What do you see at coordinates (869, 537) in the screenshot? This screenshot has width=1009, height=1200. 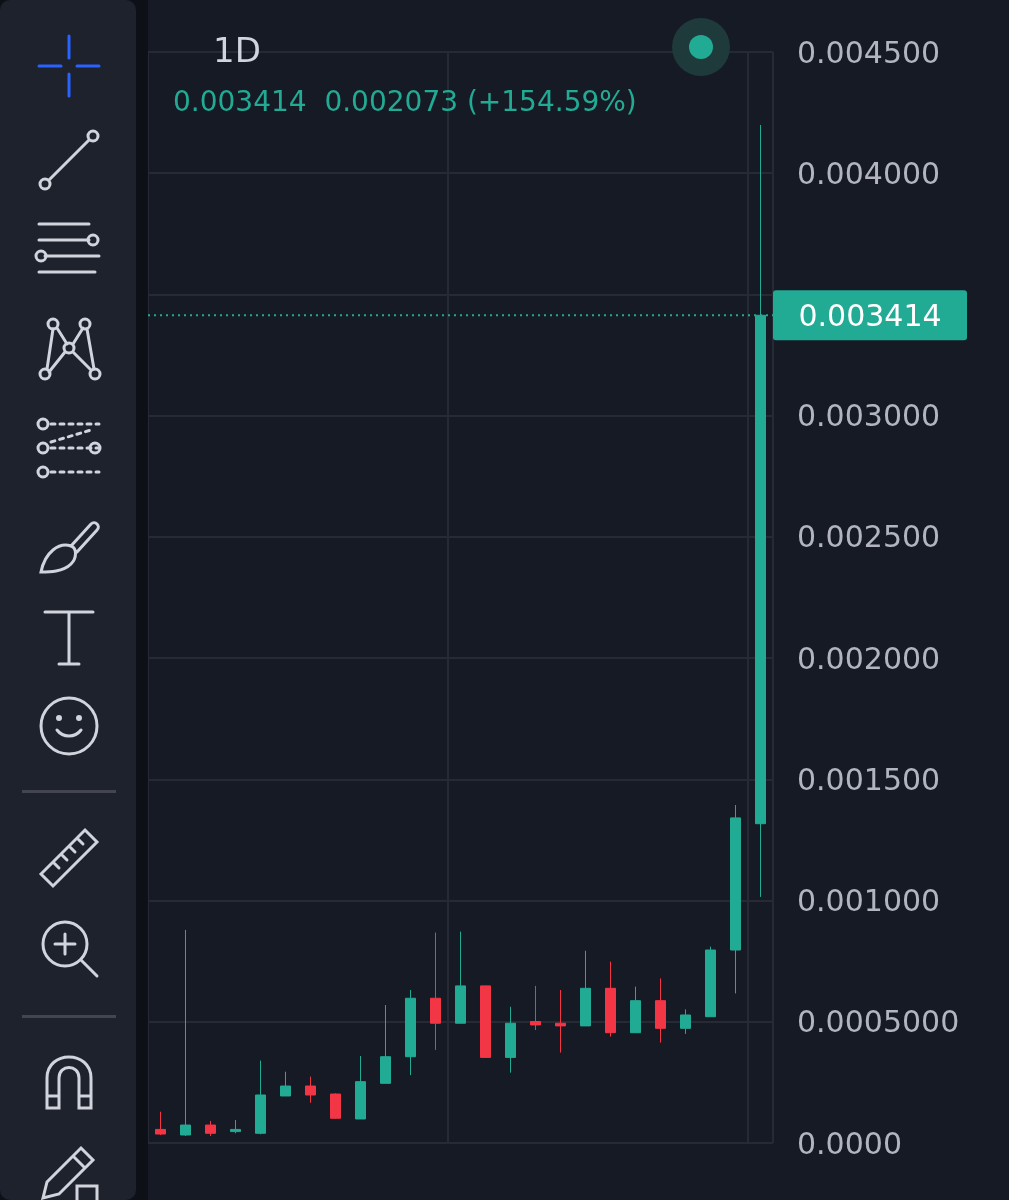 I see `y-tick-label: 0.002500` at bounding box center [869, 537].